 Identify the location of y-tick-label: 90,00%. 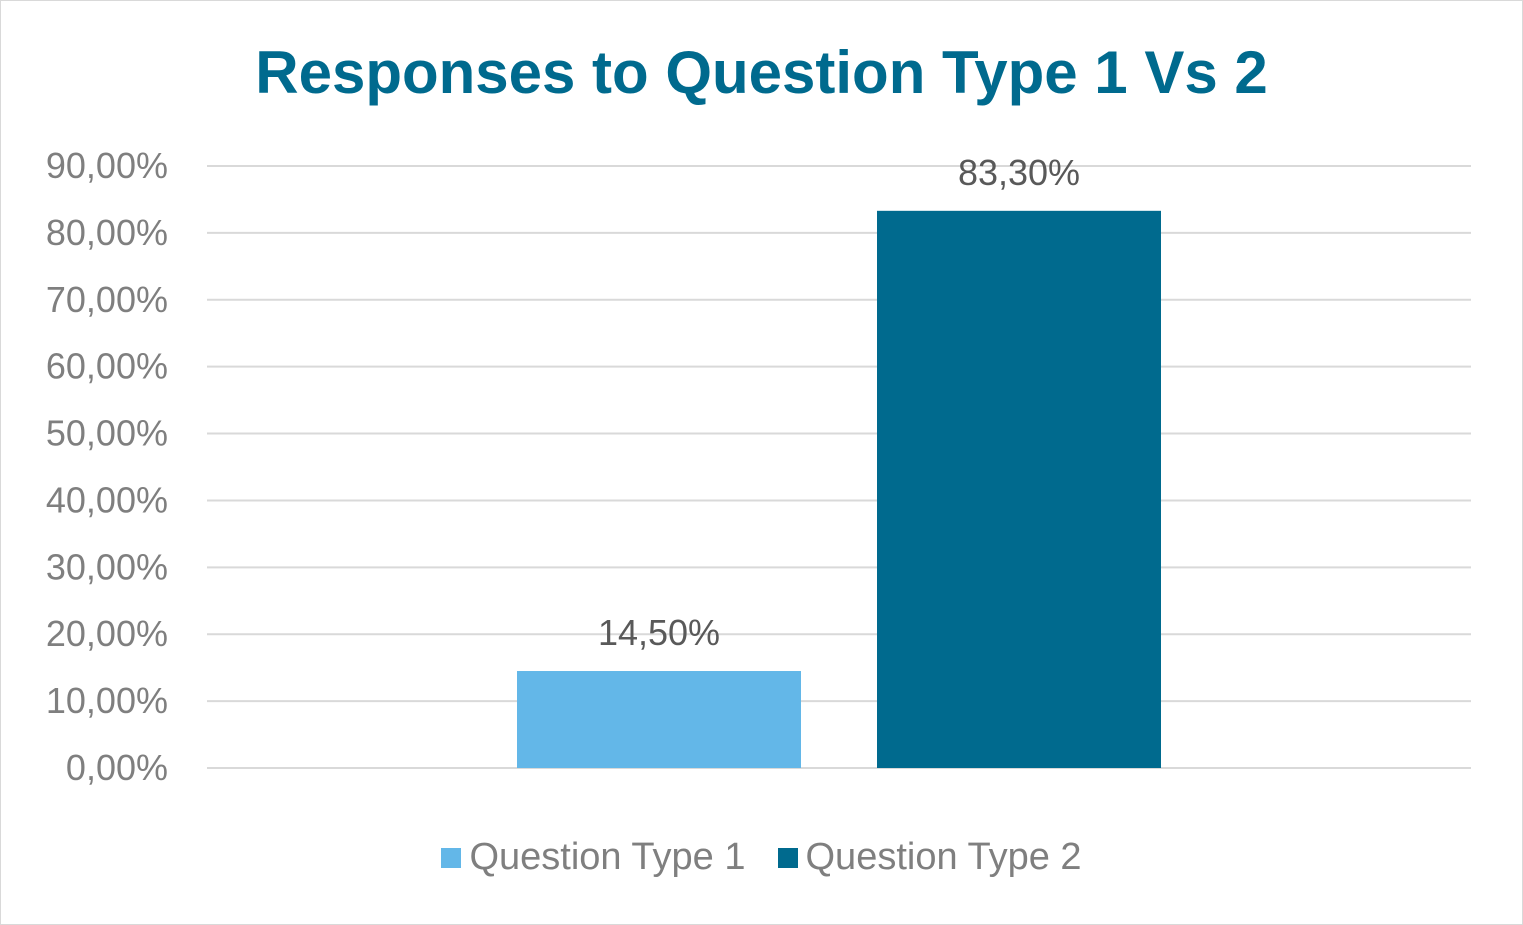
(107, 165).